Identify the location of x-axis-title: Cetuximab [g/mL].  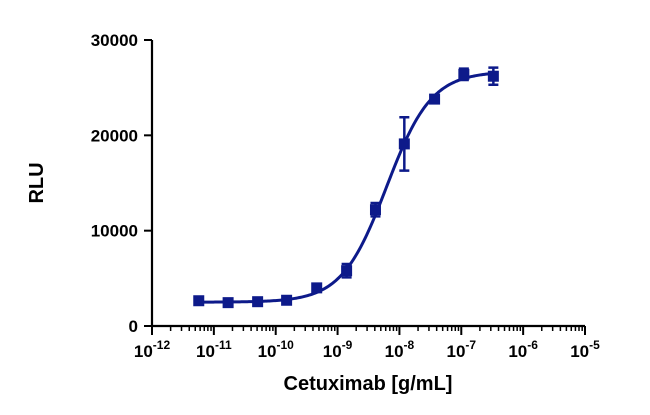
(368, 384).